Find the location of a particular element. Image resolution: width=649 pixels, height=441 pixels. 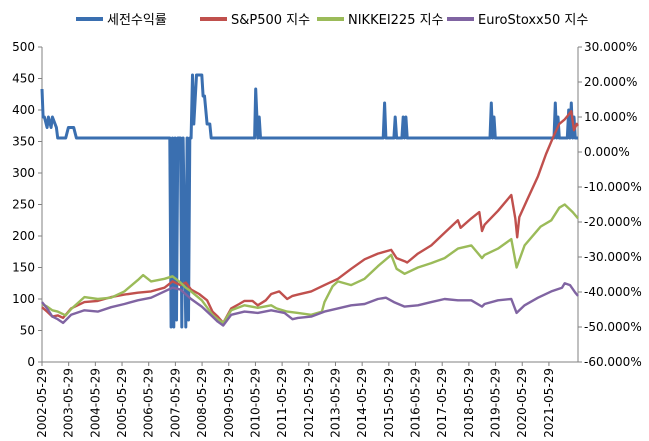

y-left-tick-label: 400 is located at coordinates (23, 110).